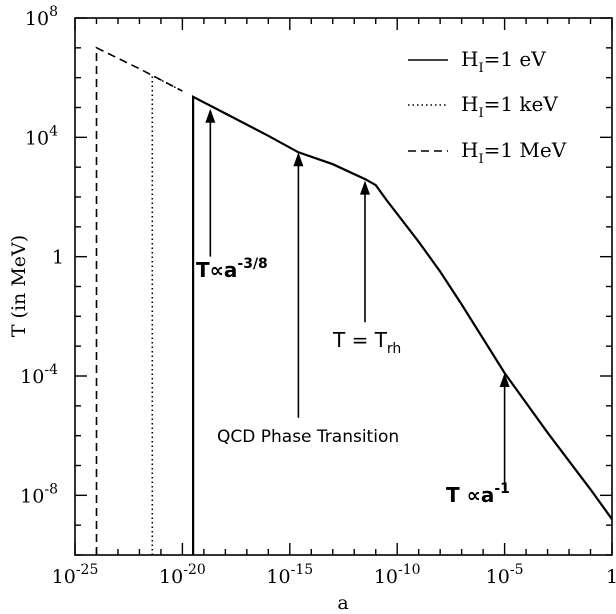  Describe the element at coordinates (182, 575) in the screenshot. I see `x-tick-label: 10-20` at that location.